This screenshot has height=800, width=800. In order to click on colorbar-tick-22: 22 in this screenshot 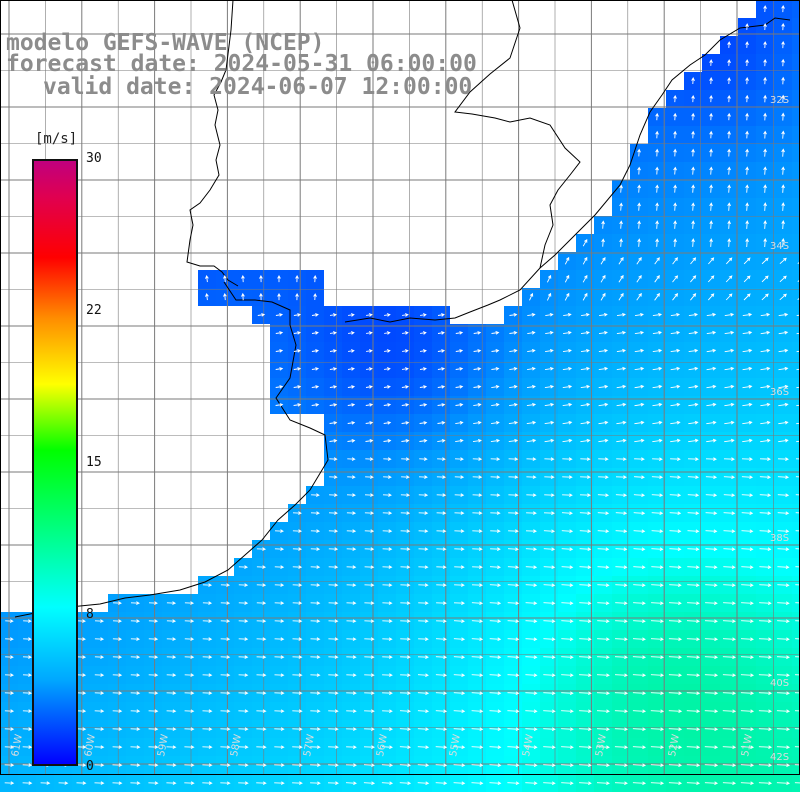, I will do `click(94, 310)`.